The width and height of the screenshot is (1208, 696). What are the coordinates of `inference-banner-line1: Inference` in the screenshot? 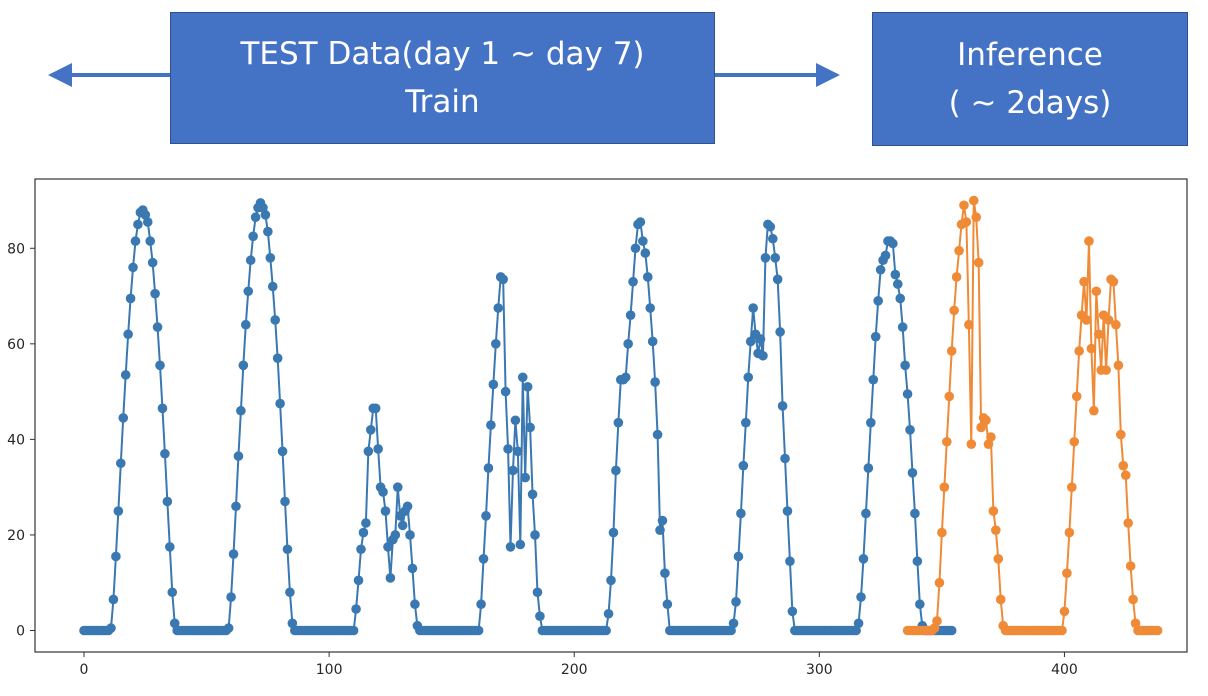 It's located at (1030, 55).